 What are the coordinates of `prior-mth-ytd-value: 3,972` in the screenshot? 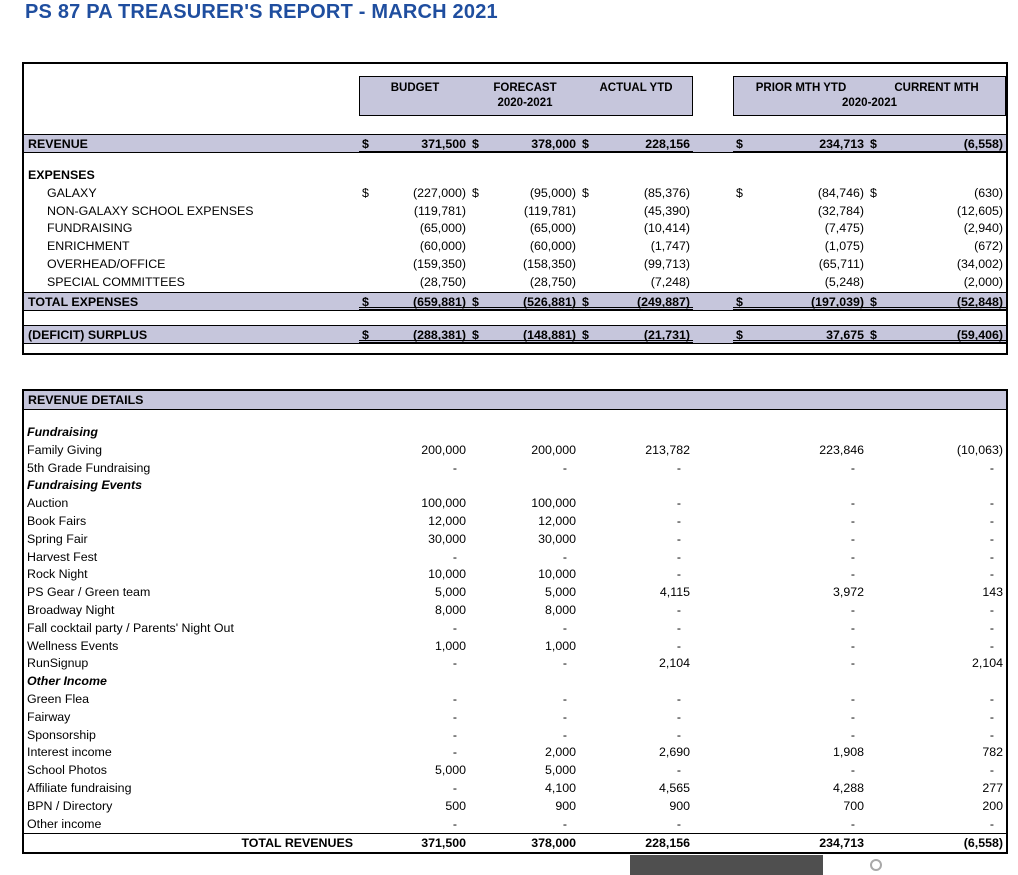 It's located at (848, 592).